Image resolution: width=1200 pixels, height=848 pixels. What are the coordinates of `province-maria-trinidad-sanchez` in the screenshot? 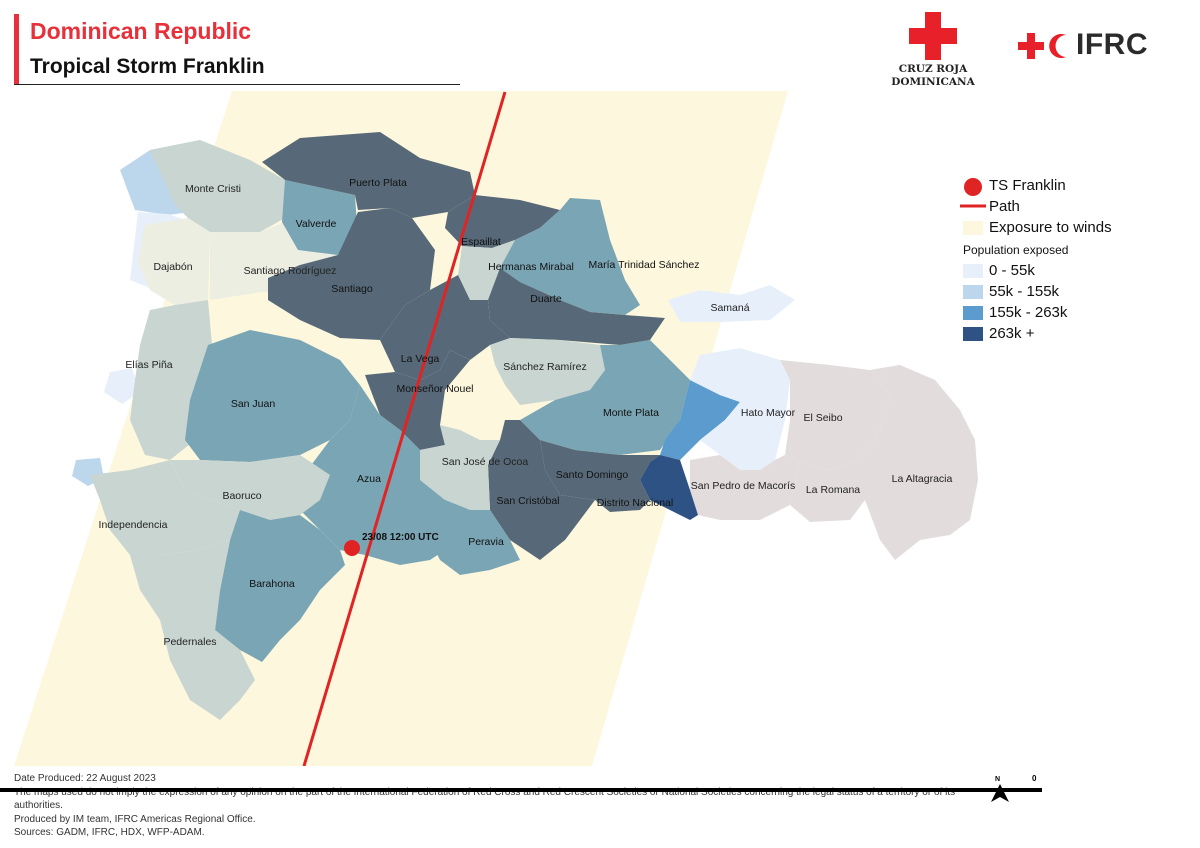 It's located at (570, 256).